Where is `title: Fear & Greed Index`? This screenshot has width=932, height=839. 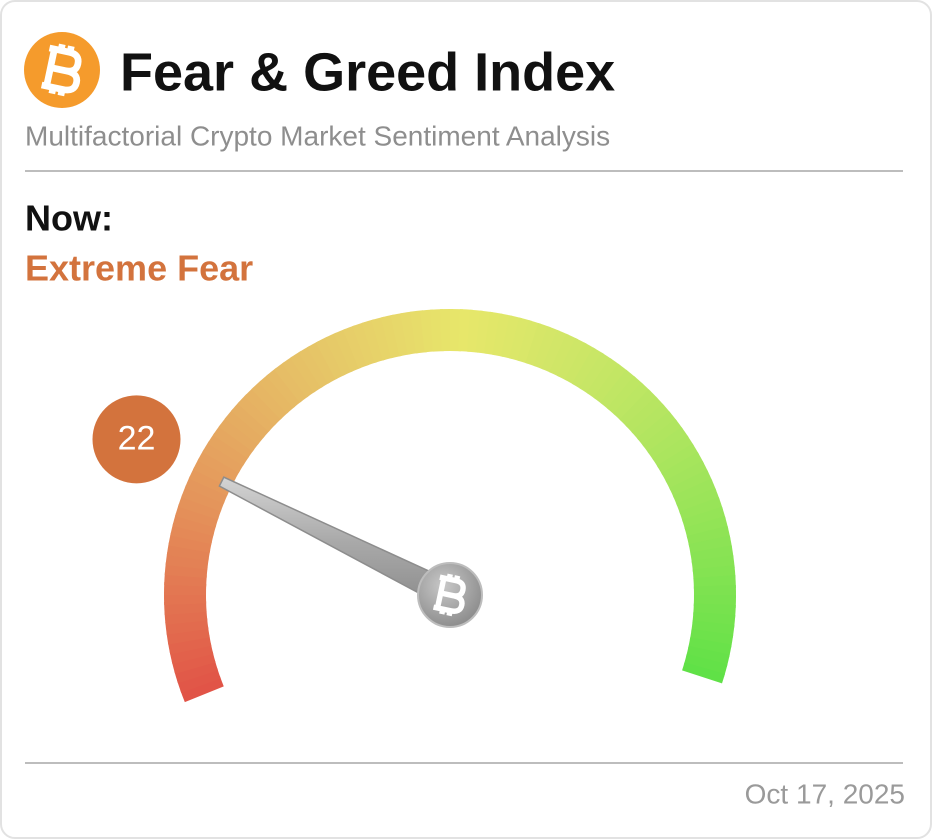 title: Fear & Greed Index is located at coordinates (367, 72).